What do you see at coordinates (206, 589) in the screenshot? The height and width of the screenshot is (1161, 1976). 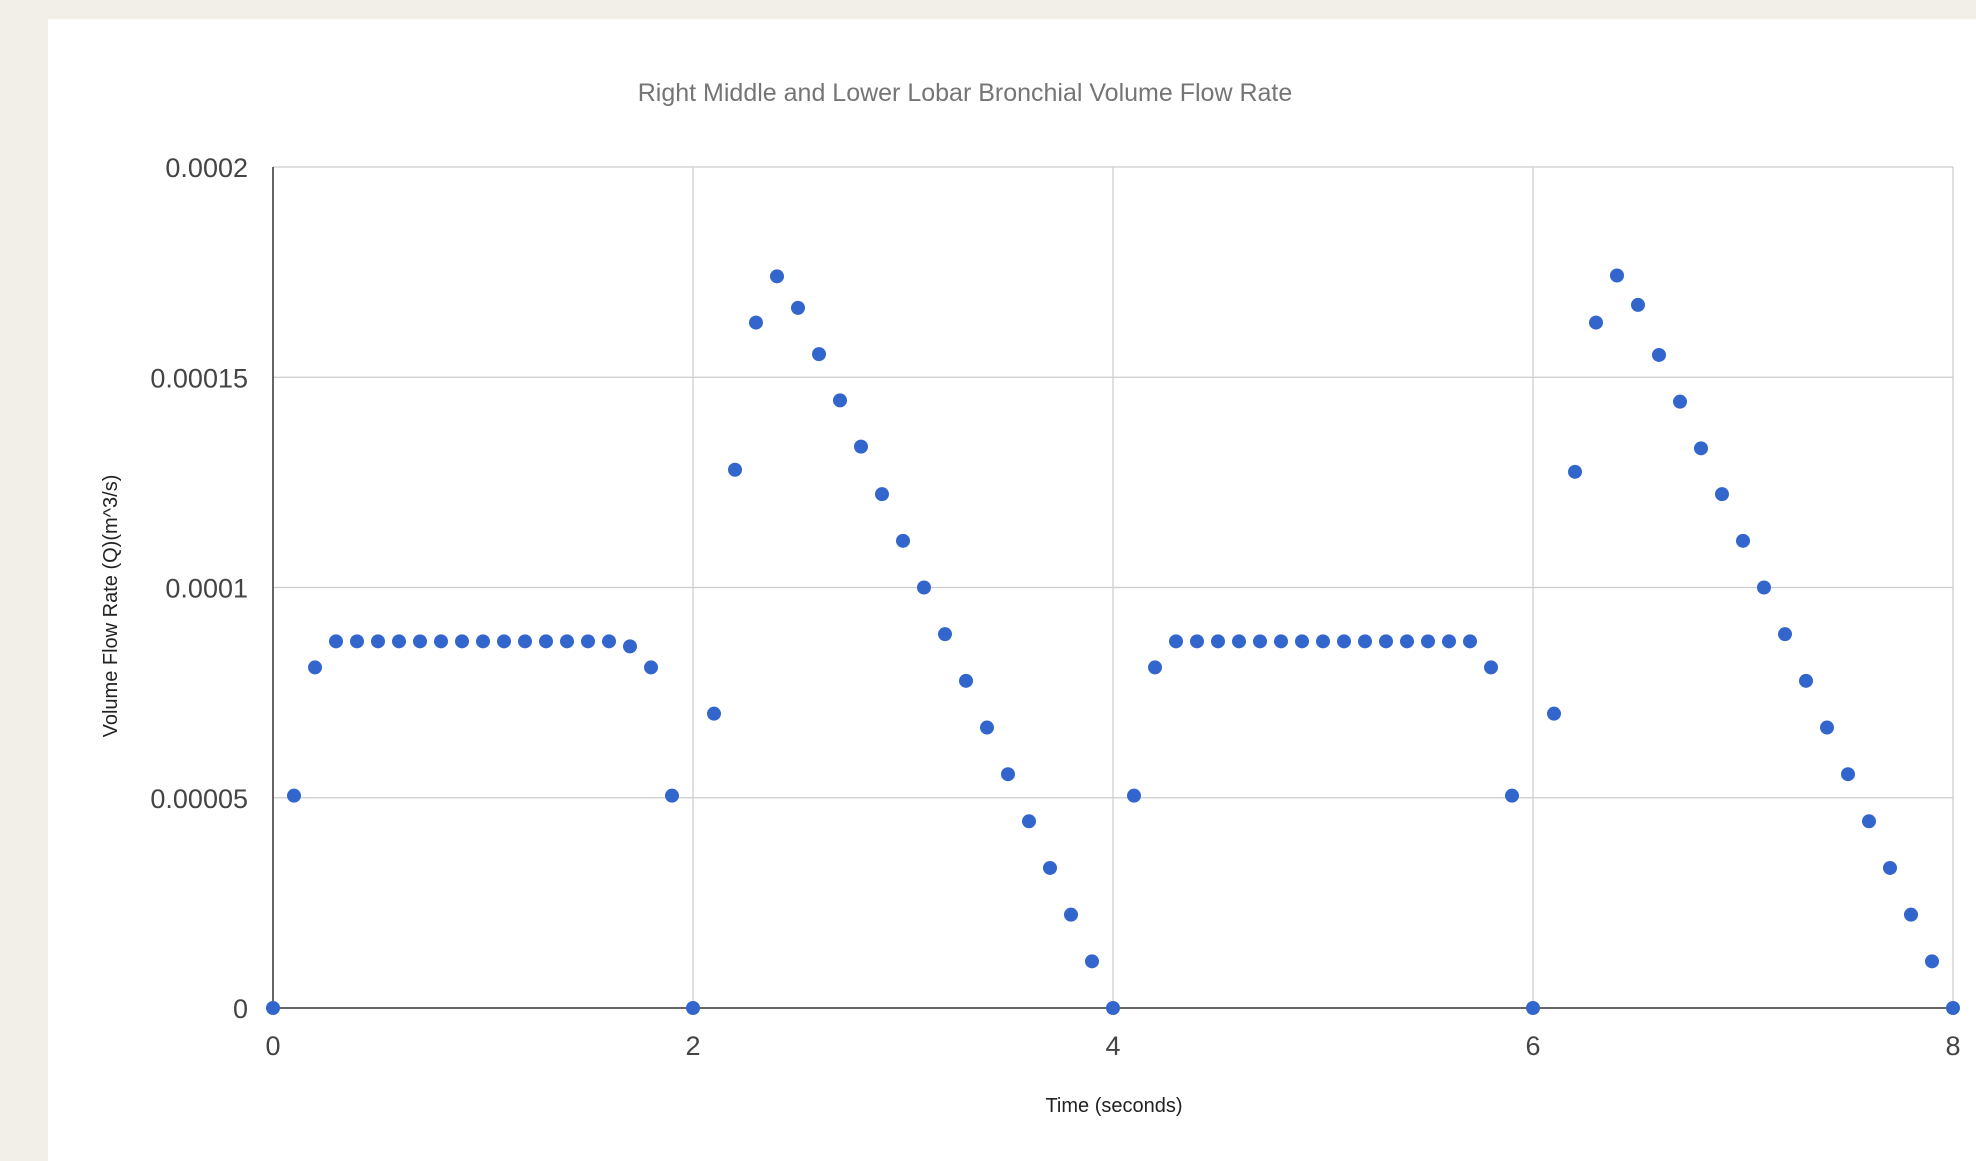 I see `y-tick-label: 0.0001` at bounding box center [206, 589].